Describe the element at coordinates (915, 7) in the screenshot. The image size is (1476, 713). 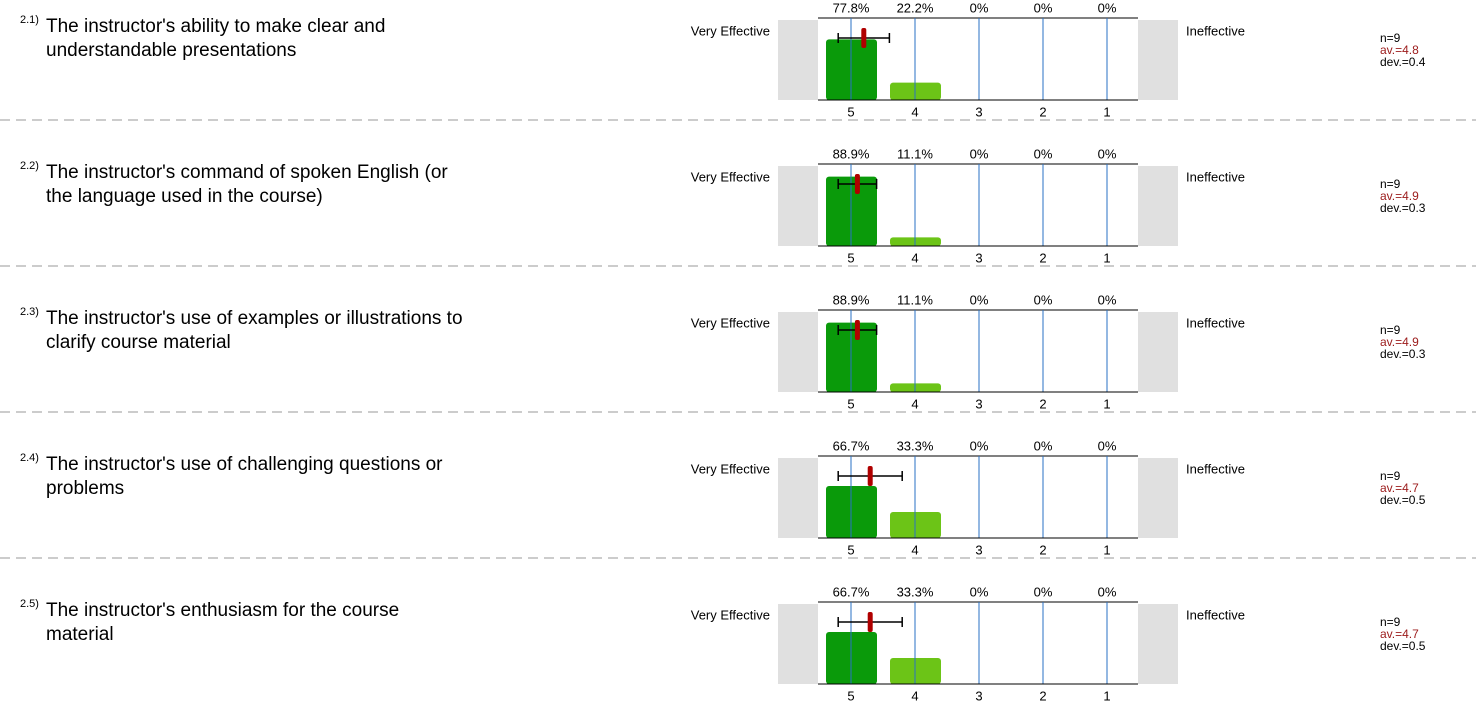
I see `value-label: 22.2%` at that location.